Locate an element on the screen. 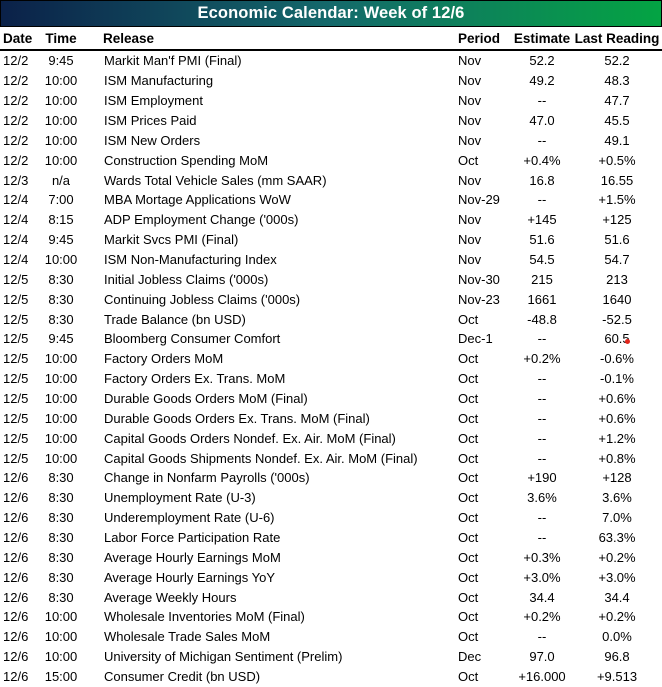 The width and height of the screenshot is (662, 687). cell-release: Change in Nonfarm Payrolls ('000s) is located at coordinates (207, 478).